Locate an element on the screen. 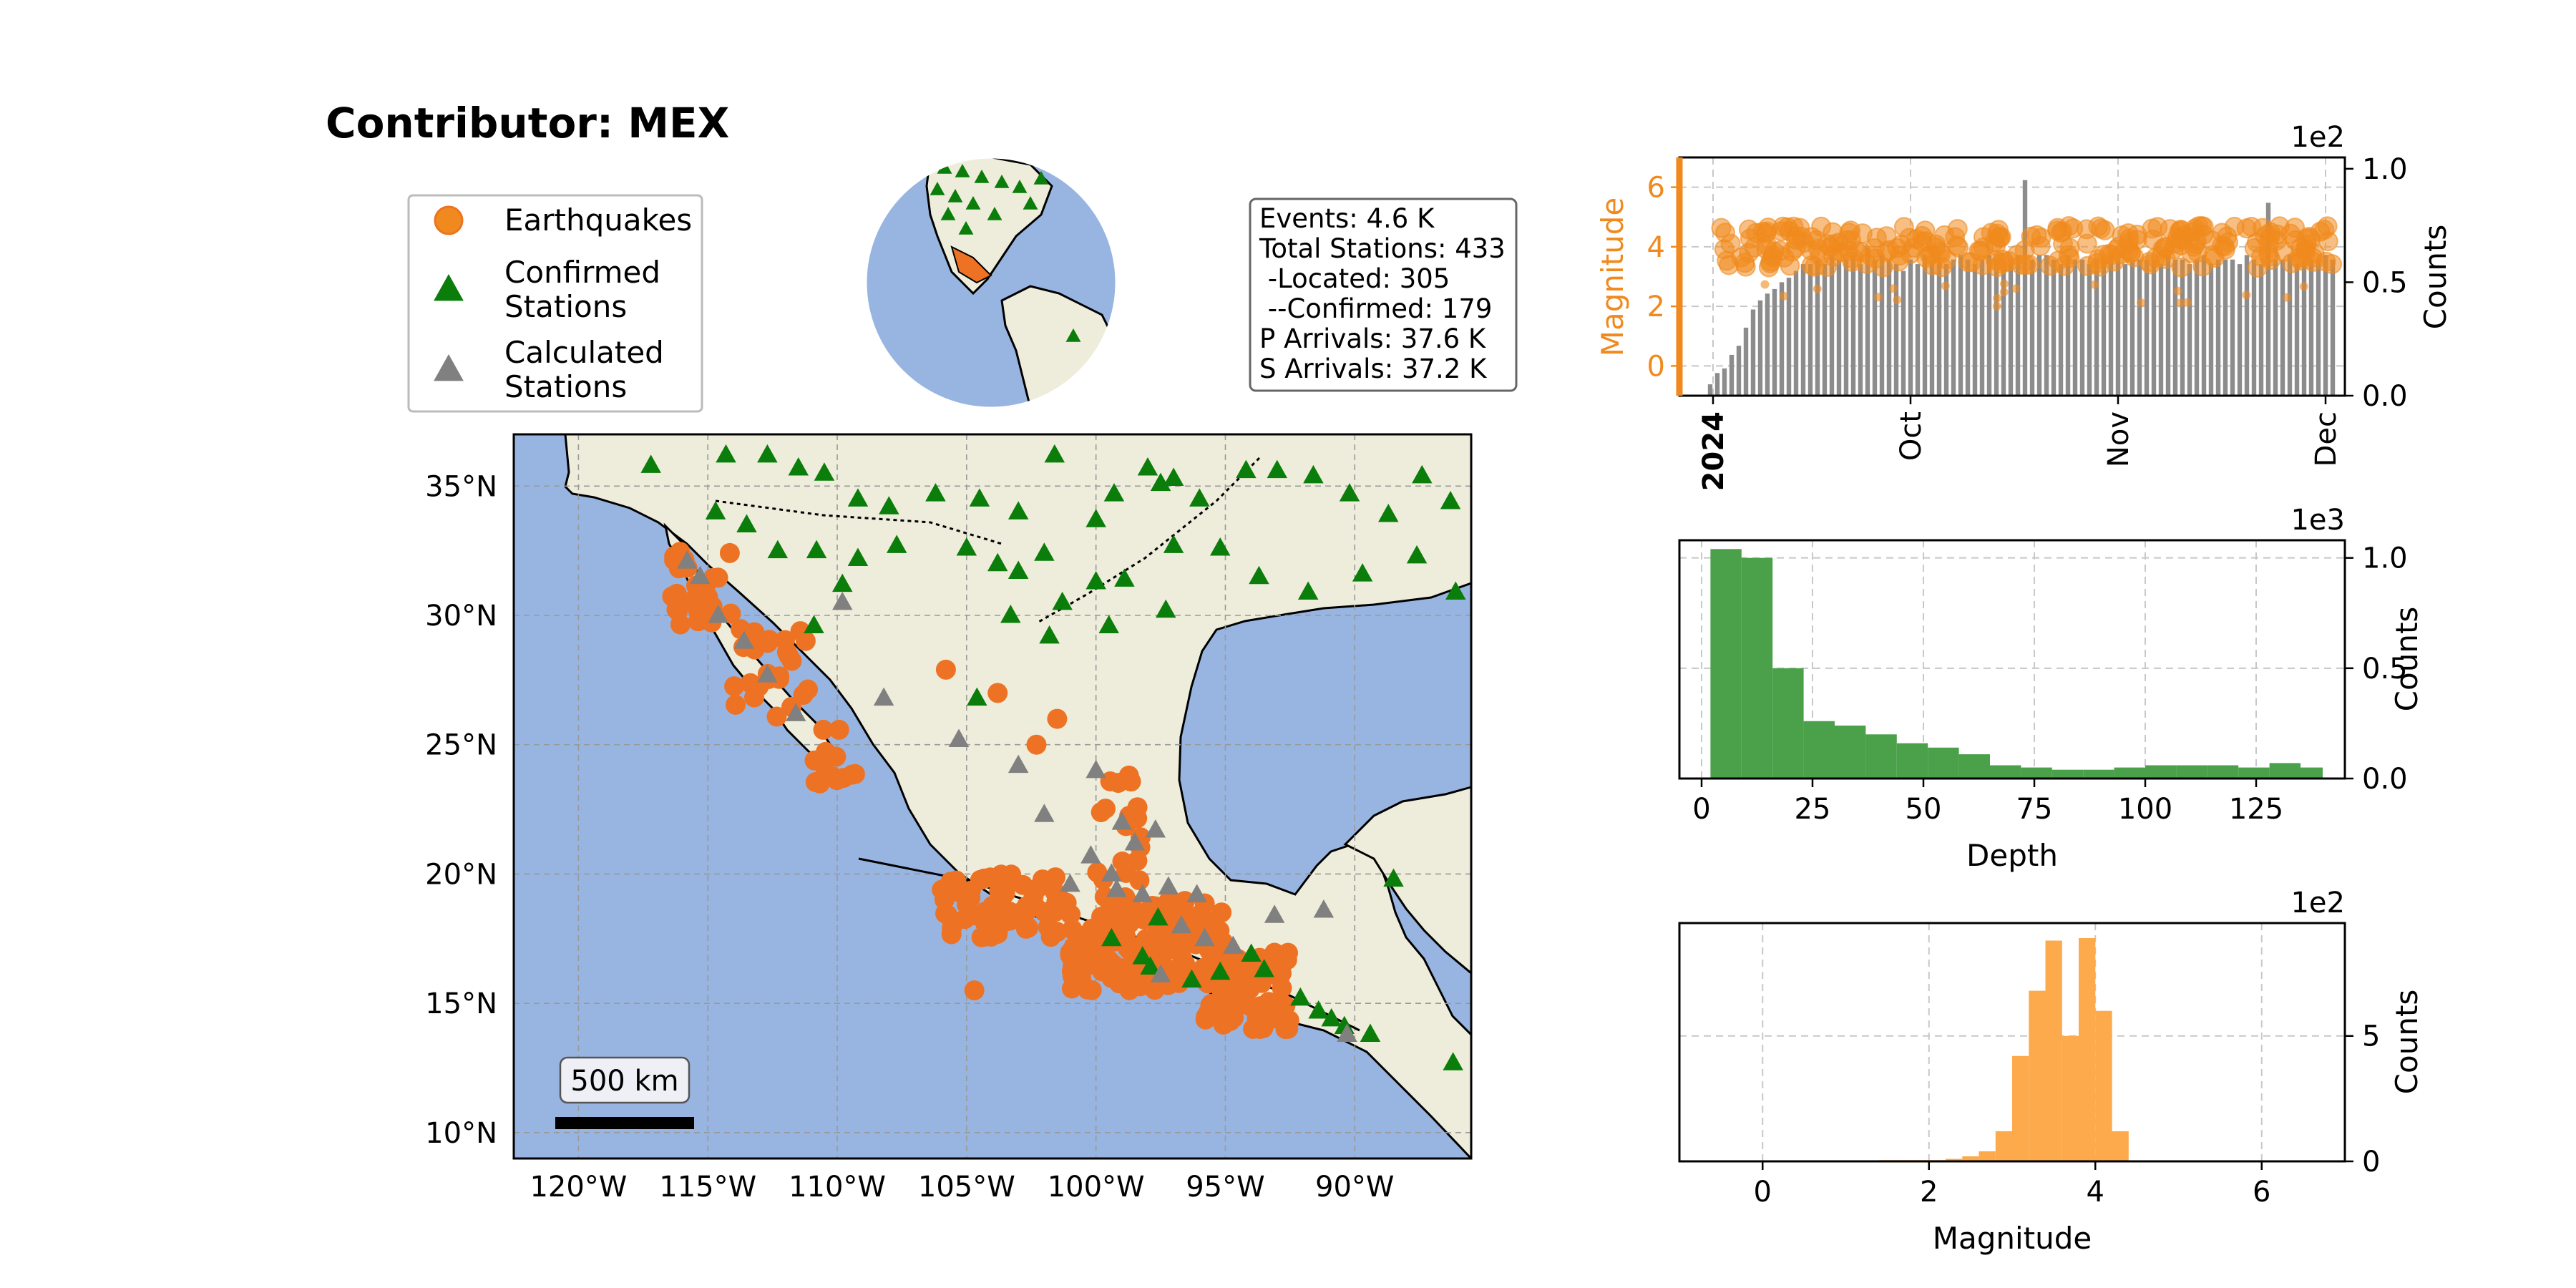 The width and height of the screenshot is (2576, 1288). stat-confirmed: --Confirmed: 179 is located at coordinates (1375, 308).